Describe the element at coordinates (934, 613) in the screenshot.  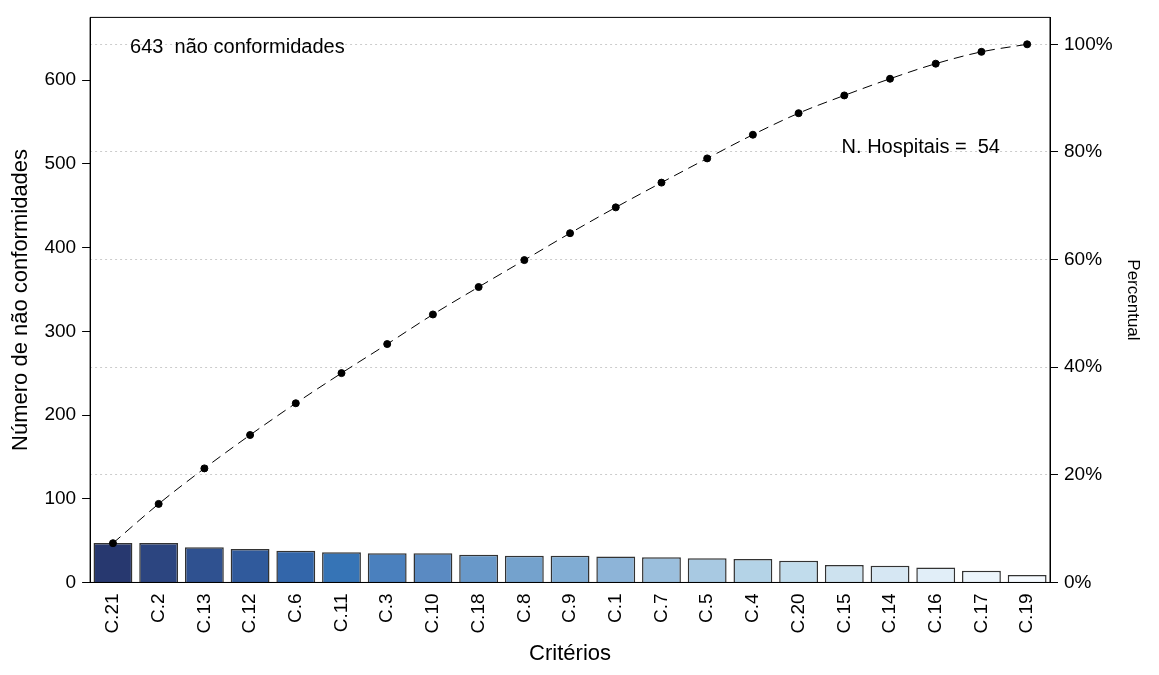
I see `x-tick-label: C.16` at that location.